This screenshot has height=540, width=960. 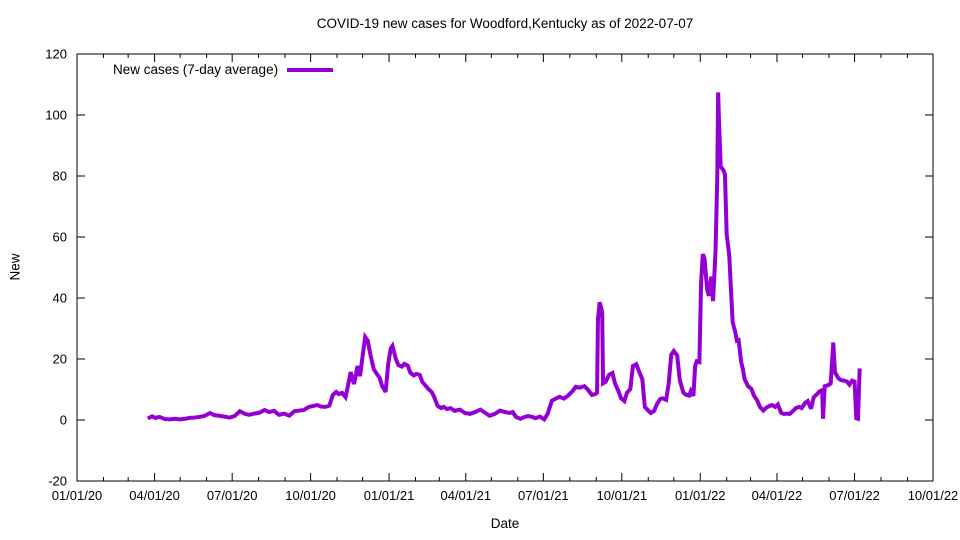 What do you see at coordinates (505, 523) in the screenshot?
I see `x-axis-label: Date` at bounding box center [505, 523].